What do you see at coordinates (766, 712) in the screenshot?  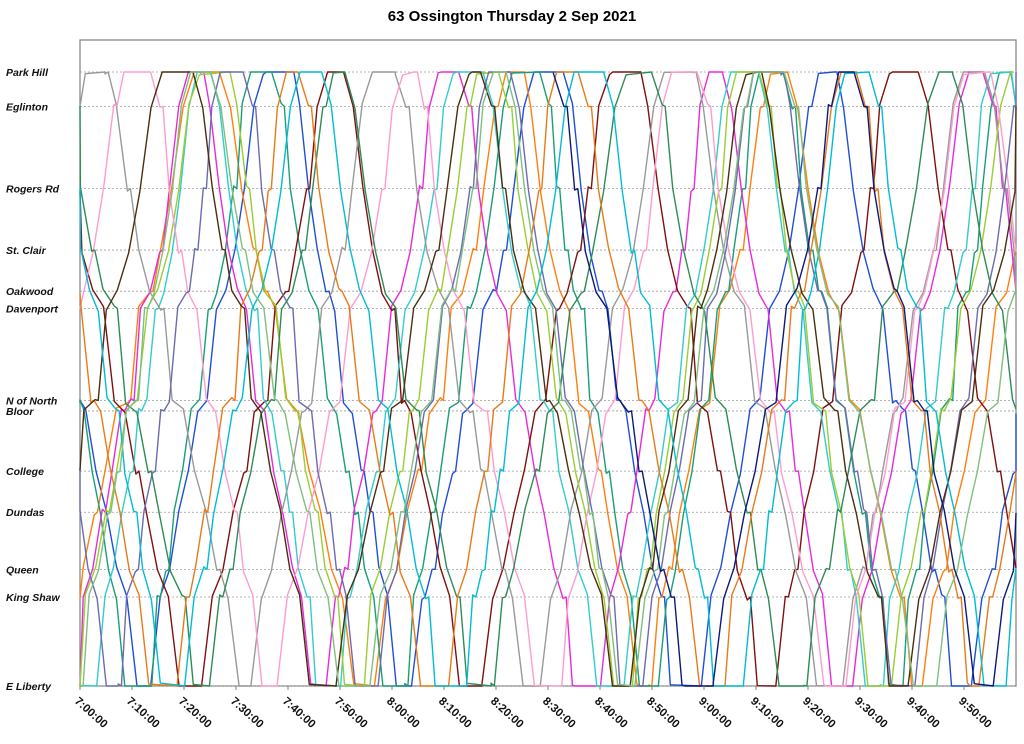 I see `x-tick-label: 9:10:00` at bounding box center [766, 712].